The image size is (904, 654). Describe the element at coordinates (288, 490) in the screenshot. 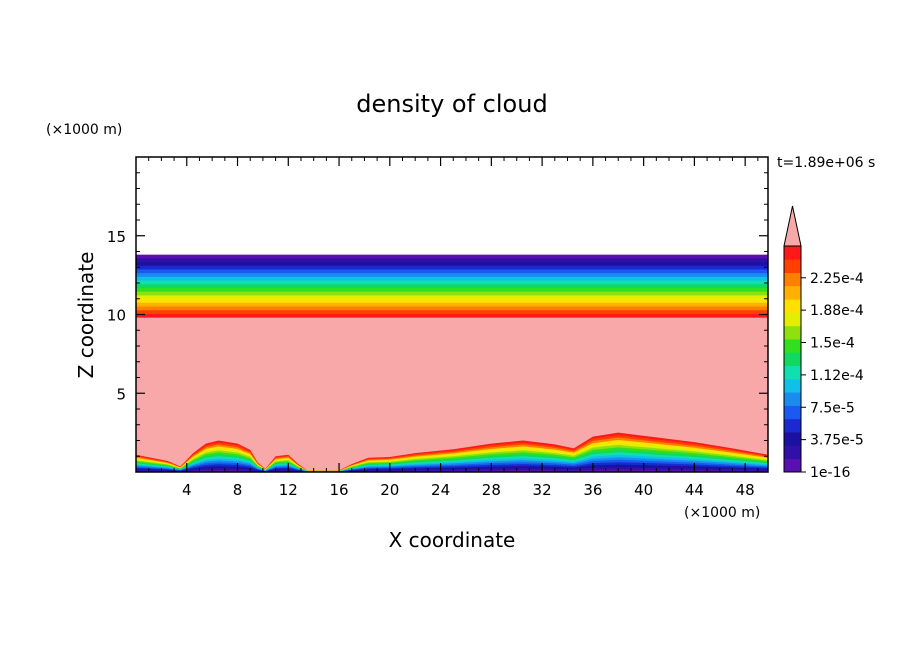

I see `x-tick-label: 12` at that location.